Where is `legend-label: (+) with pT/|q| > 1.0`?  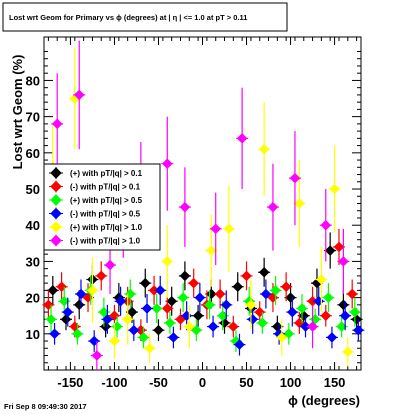
legend-label: (+) with pT/|q| > 1.0 is located at coordinates (106, 227).